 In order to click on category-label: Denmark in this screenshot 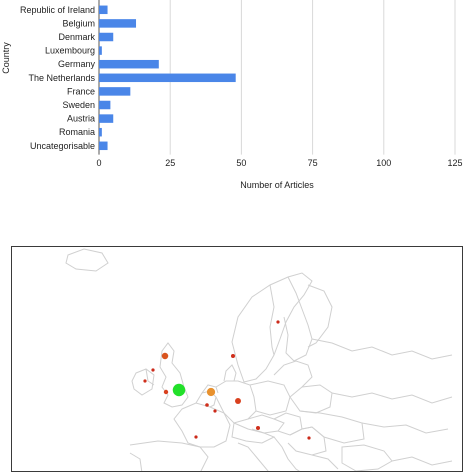, I will do `click(76, 37)`.